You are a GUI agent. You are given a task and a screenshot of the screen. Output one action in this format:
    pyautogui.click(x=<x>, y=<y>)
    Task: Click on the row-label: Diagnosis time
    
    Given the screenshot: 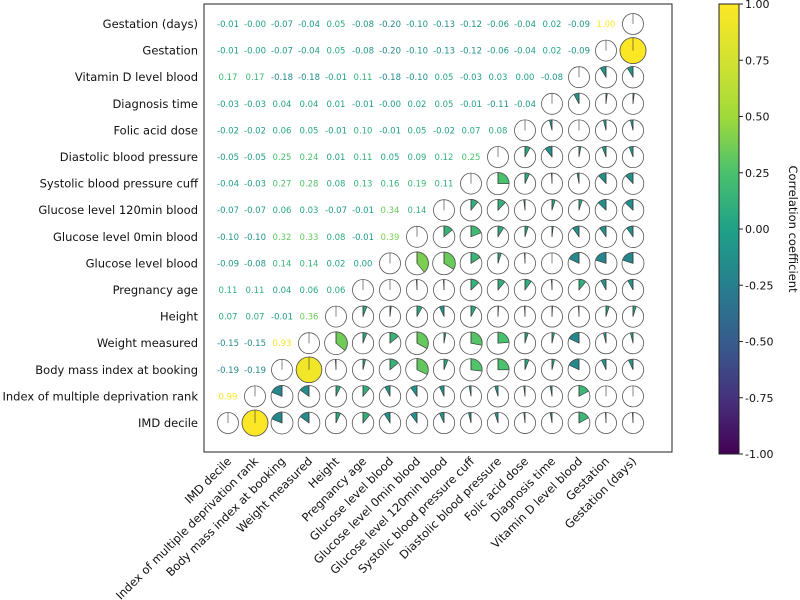 What is the action you would take?
    pyautogui.click(x=155, y=104)
    